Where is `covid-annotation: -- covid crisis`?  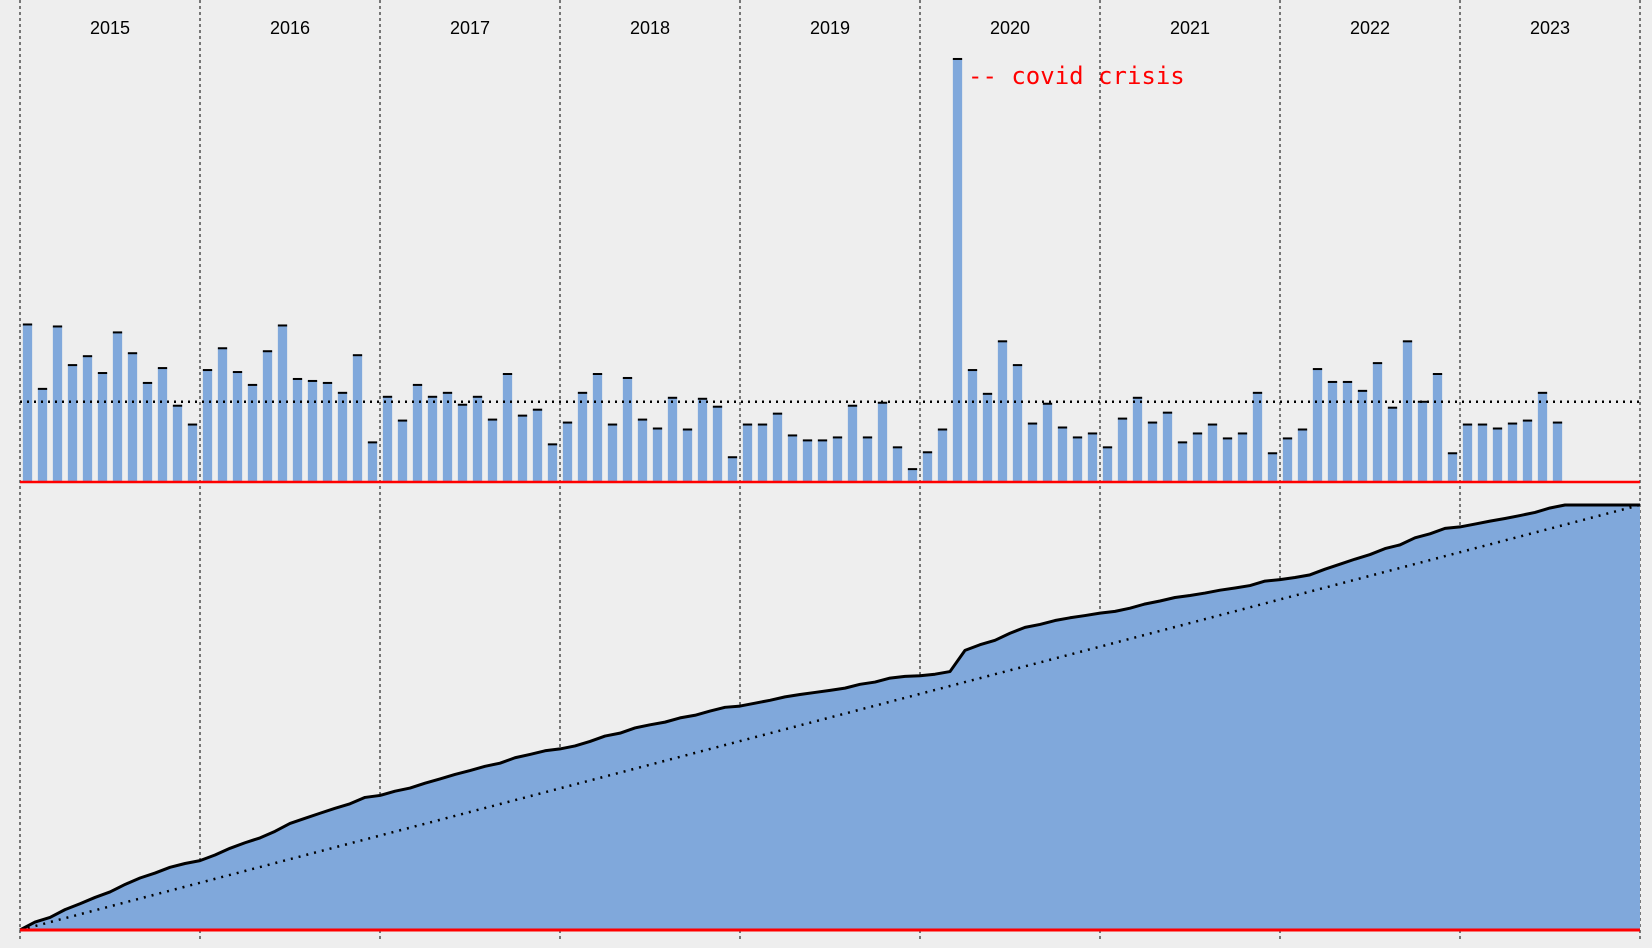 covid-annotation: -- covid crisis is located at coordinates (1076, 76).